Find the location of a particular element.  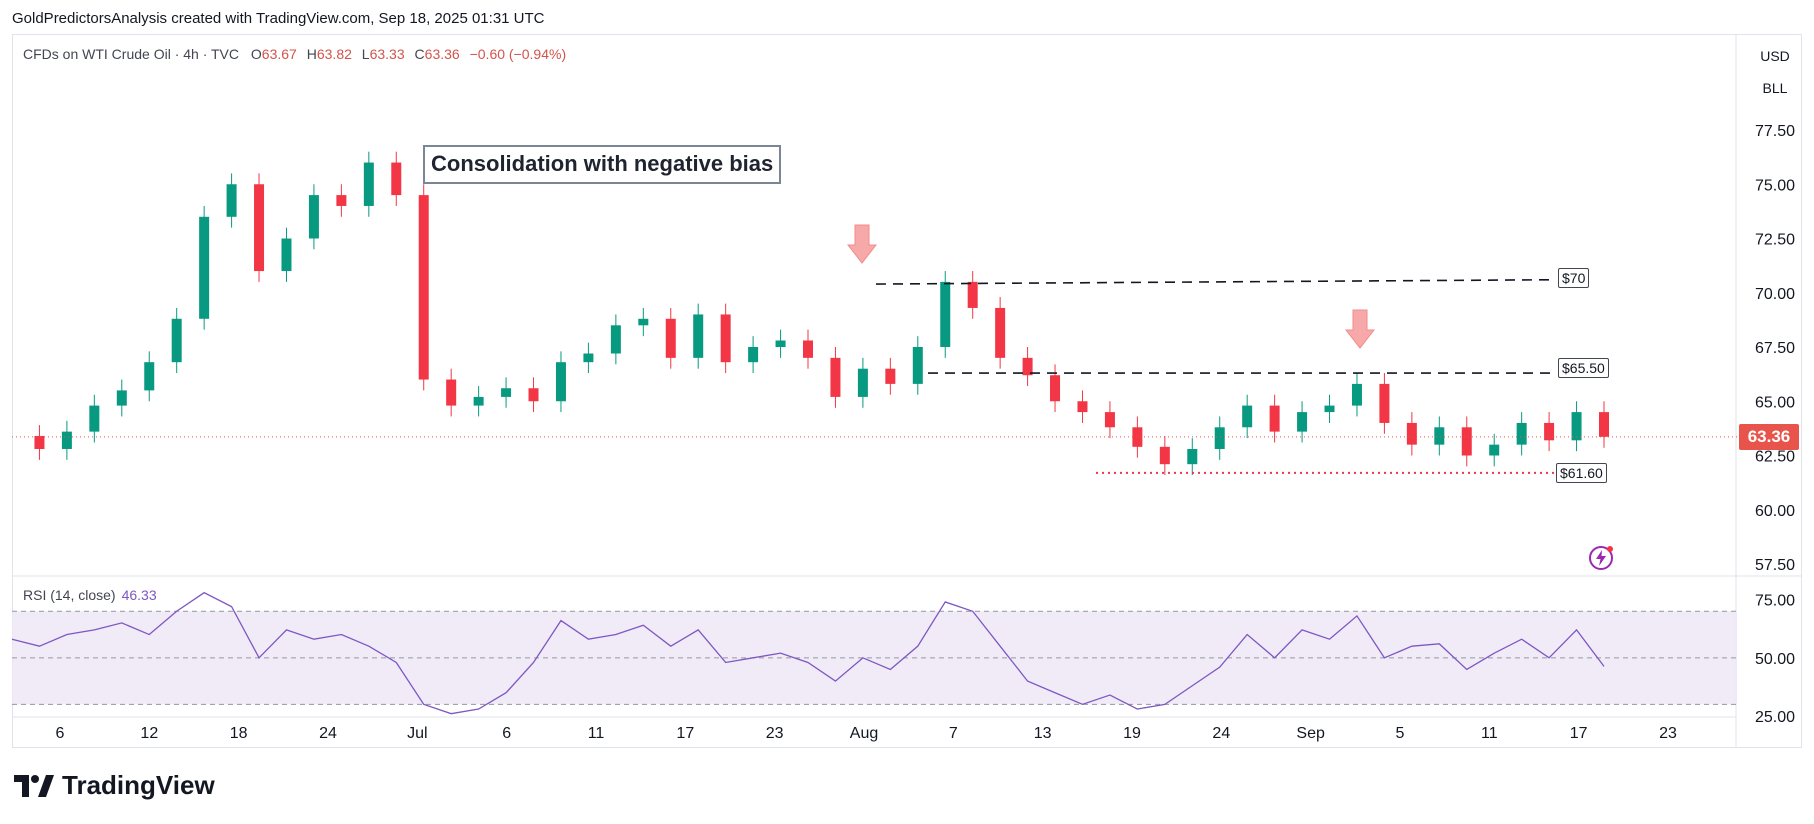

rsi-value: 46.33 is located at coordinates (139, 595).